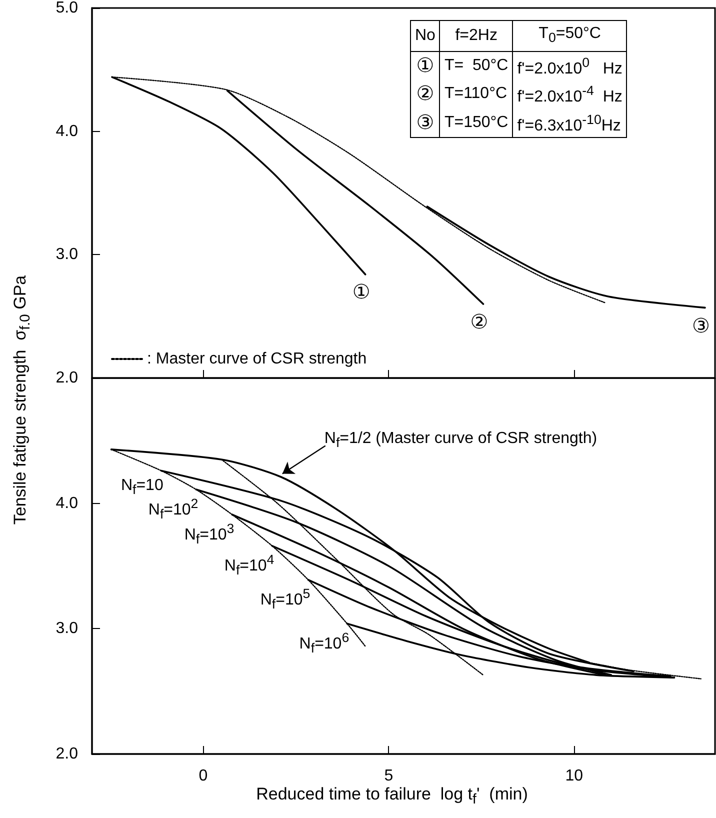 The image size is (716, 818). What do you see at coordinates (425, 94) in the screenshot?
I see `annotation: ②` at bounding box center [425, 94].